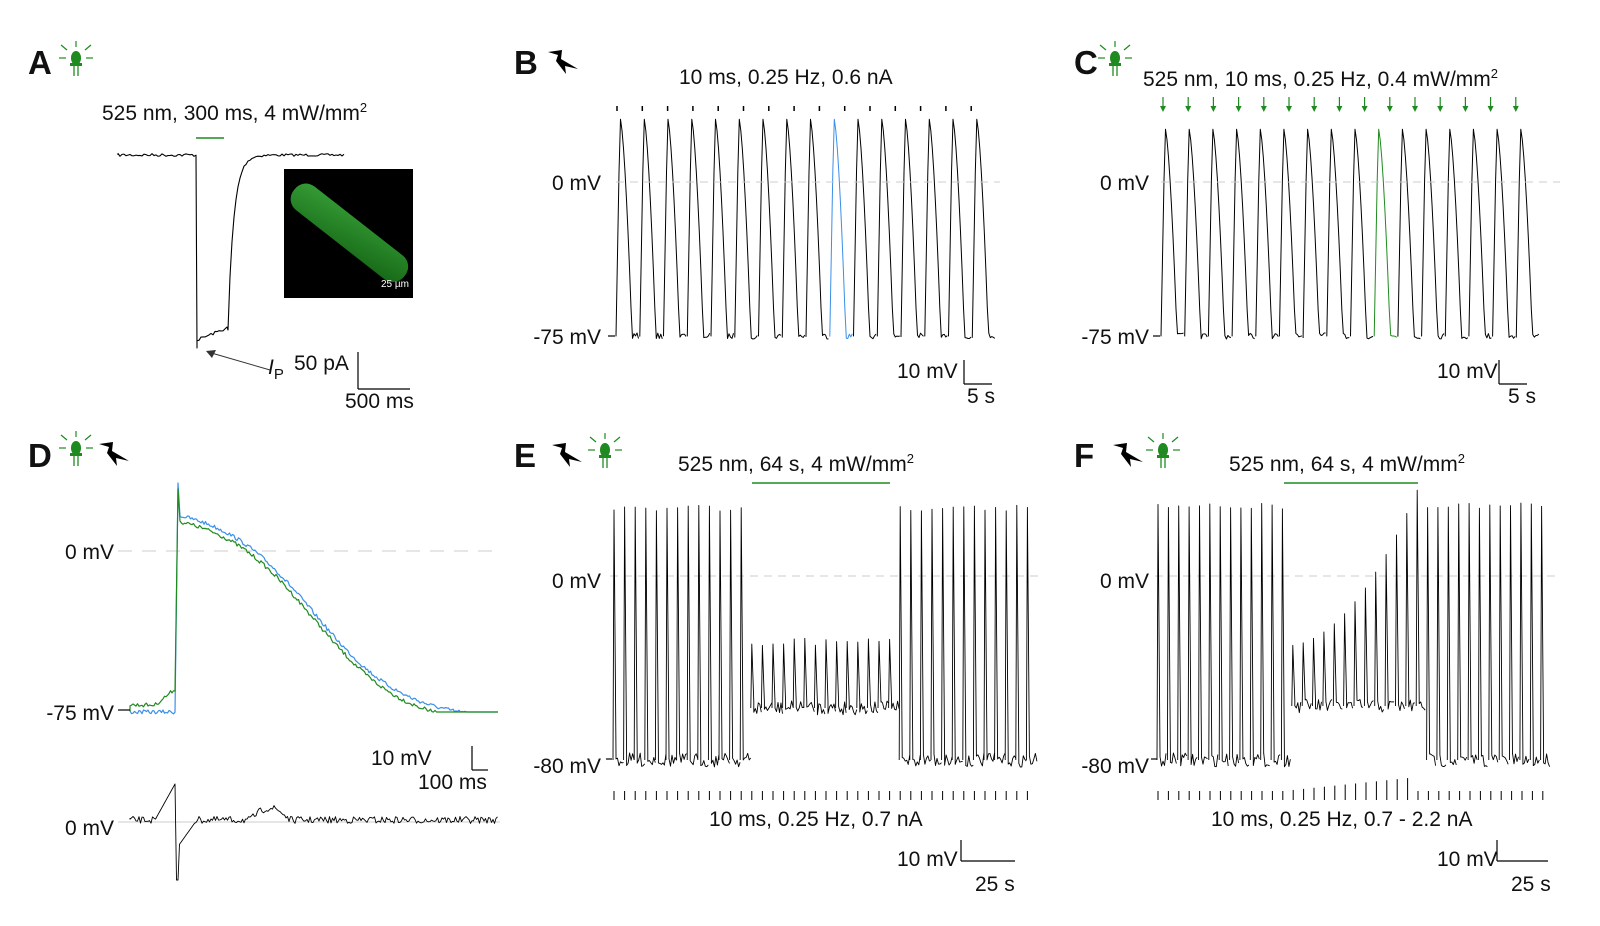  What do you see at coordinates (1124, 183) in the screenshot?
I see `panel-c-y-top: 0 mV` at bounding box center [1124, 183].